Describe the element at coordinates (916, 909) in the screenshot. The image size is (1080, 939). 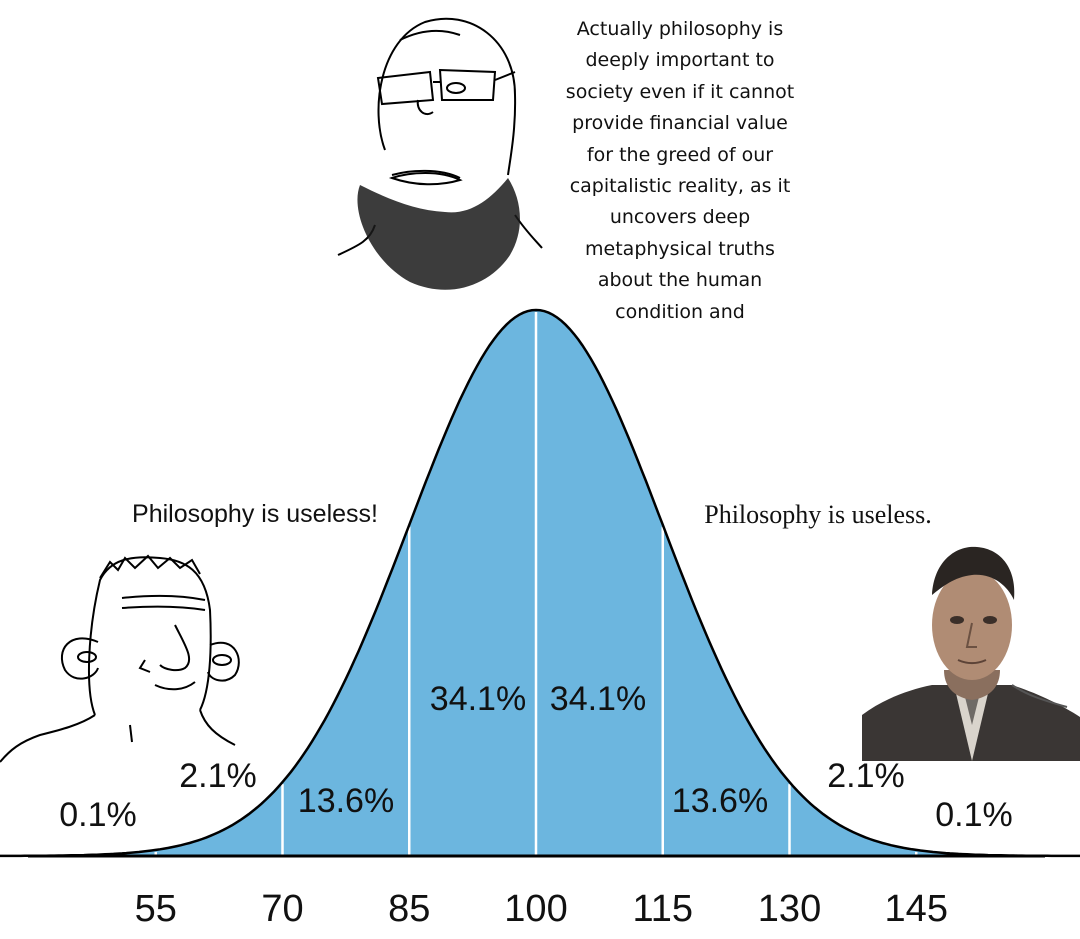
I see `x-tick-label: 145` at that location.